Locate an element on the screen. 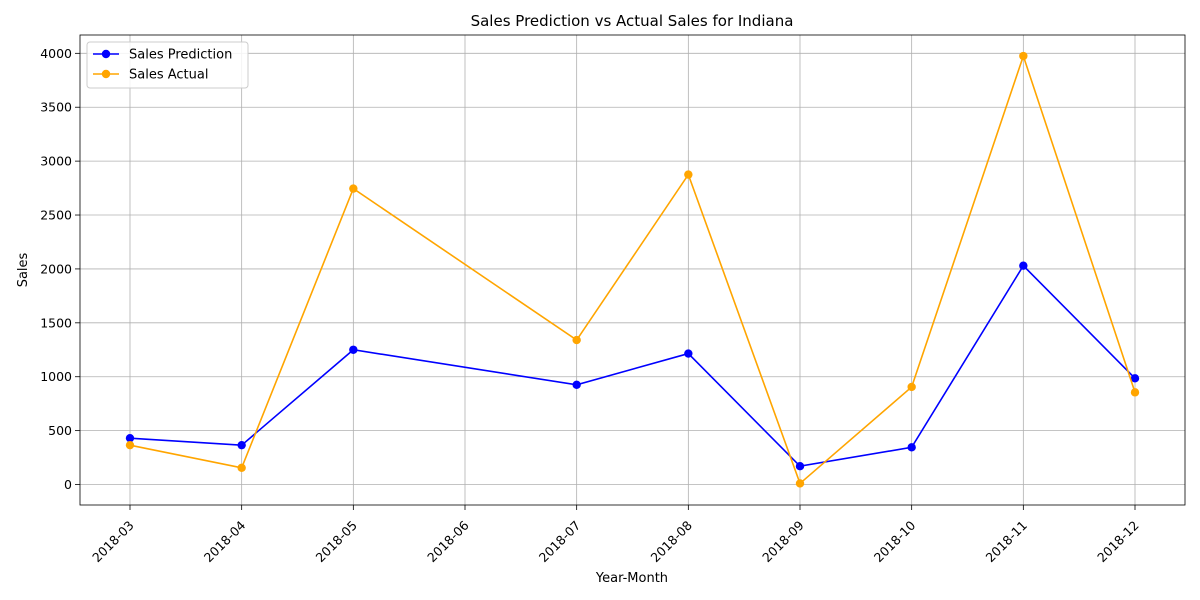  legend-box is located at coordinates (167, 65).